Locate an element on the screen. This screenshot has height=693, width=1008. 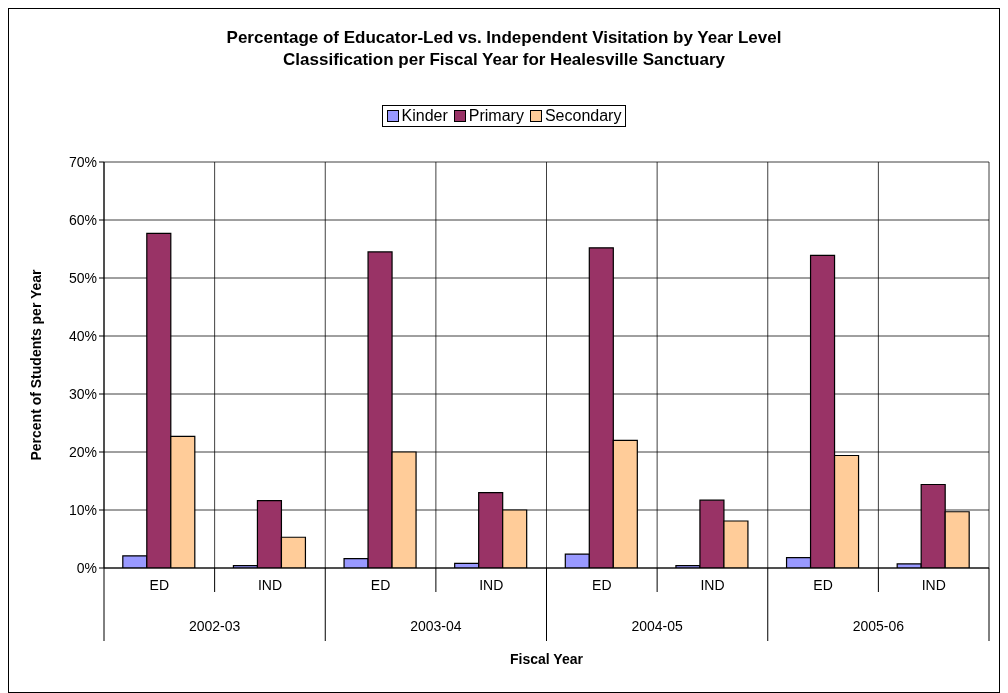
y-tick-label: 30% is located at coordinates (82, 393).